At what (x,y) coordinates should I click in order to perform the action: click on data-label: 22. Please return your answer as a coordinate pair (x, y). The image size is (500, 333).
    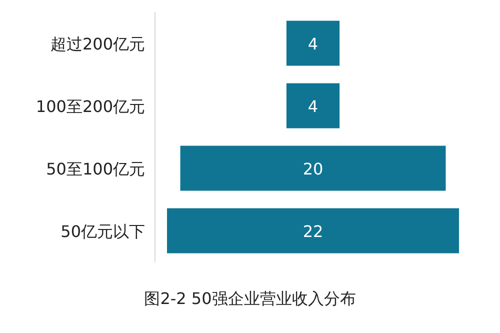
    Looking at the image, I should click on (313, 231).